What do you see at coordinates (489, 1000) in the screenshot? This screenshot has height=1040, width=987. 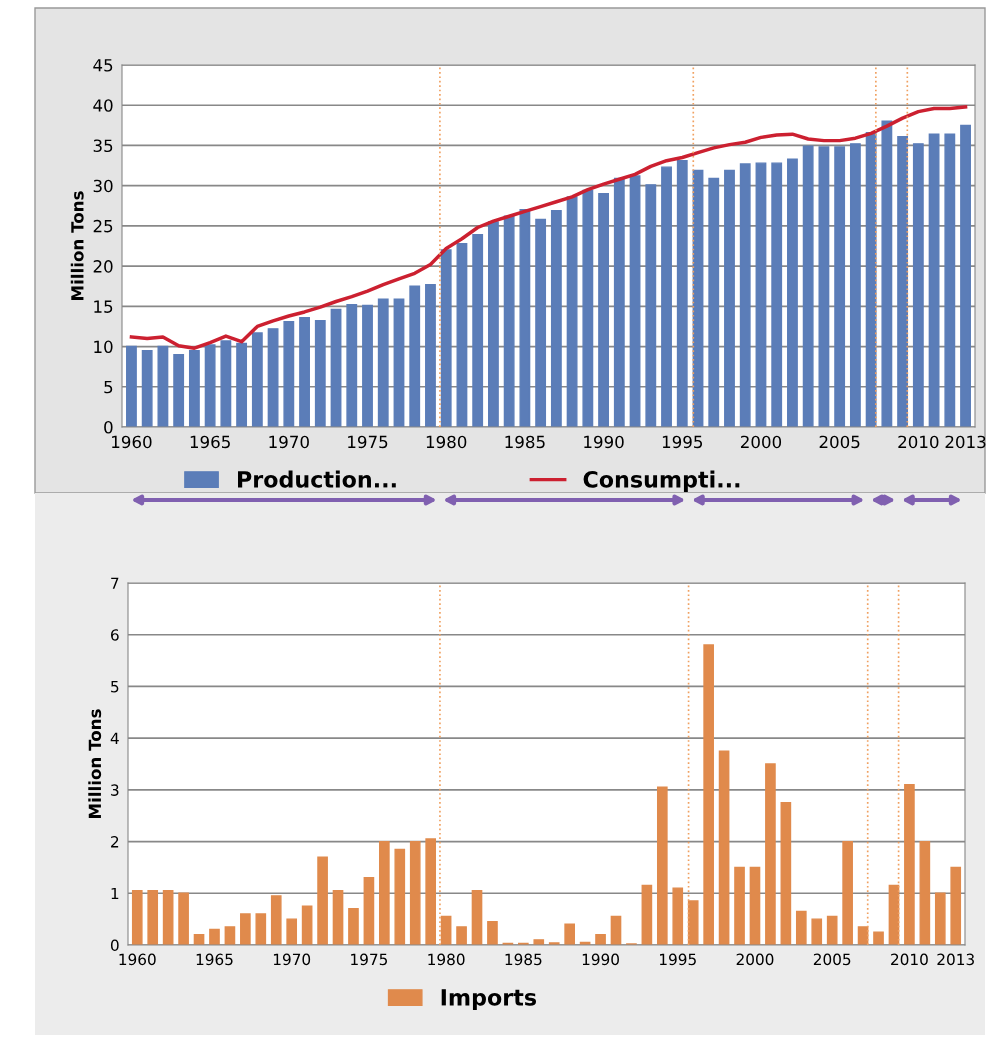 I see `legend-label: Imports` at bounding box center [489, 1000].